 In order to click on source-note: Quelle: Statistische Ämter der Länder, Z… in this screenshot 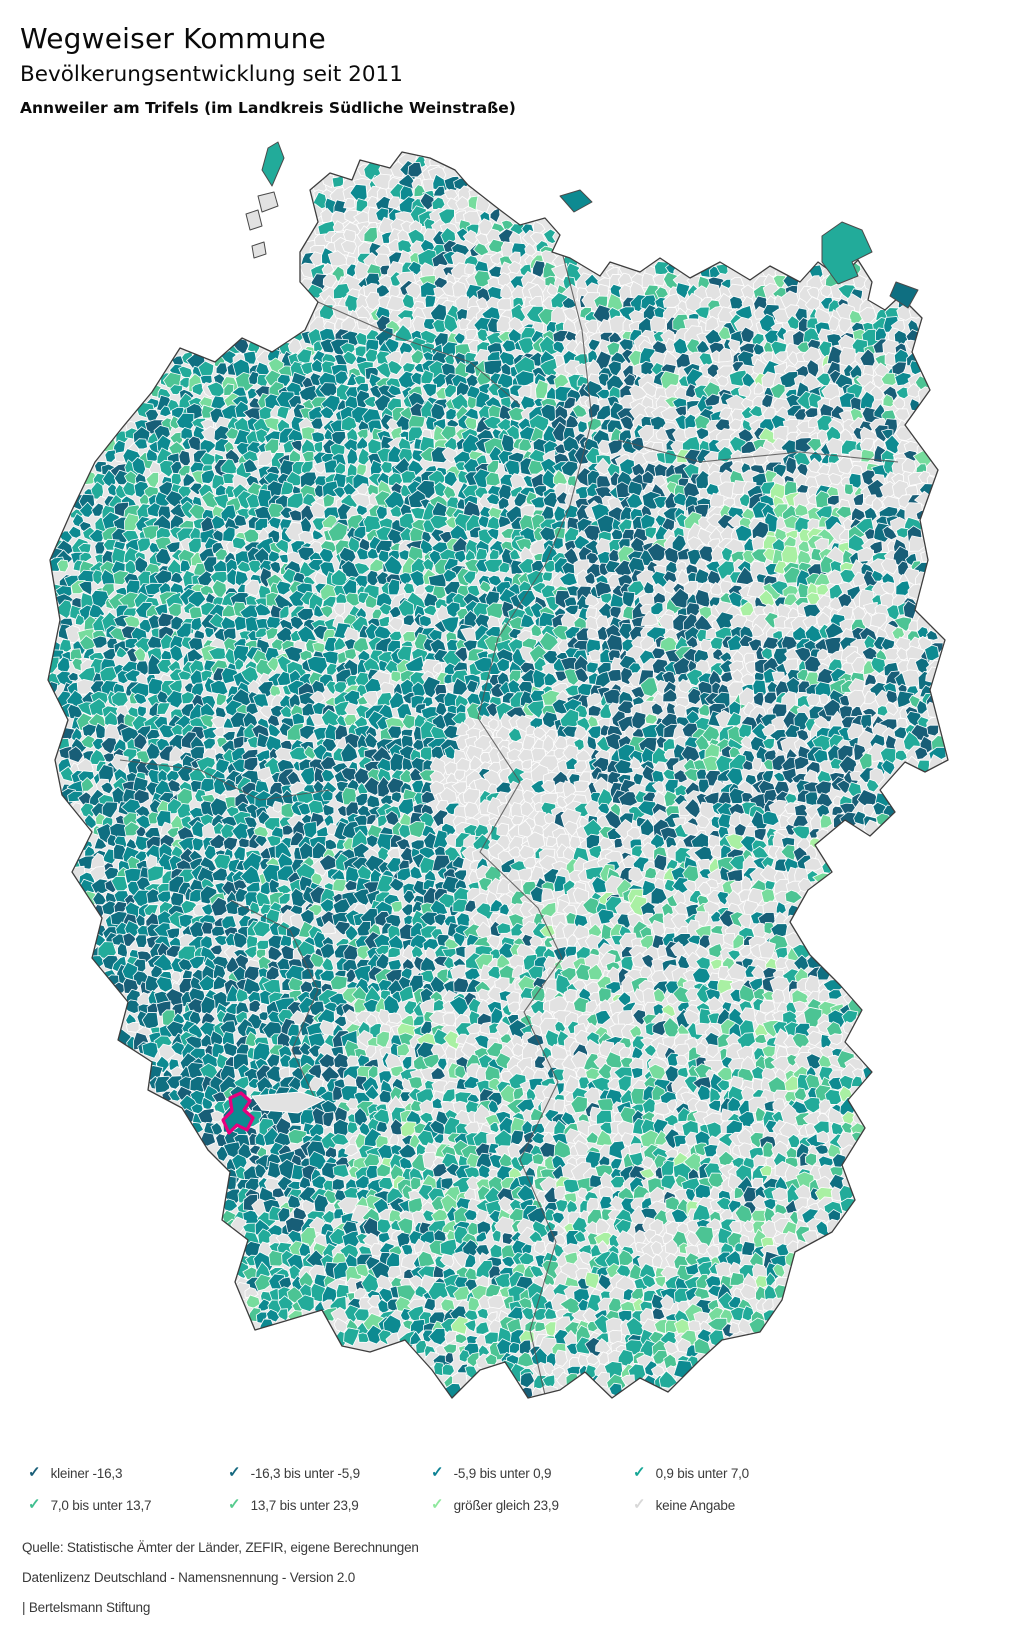, I will do `click(220, 1547)`.